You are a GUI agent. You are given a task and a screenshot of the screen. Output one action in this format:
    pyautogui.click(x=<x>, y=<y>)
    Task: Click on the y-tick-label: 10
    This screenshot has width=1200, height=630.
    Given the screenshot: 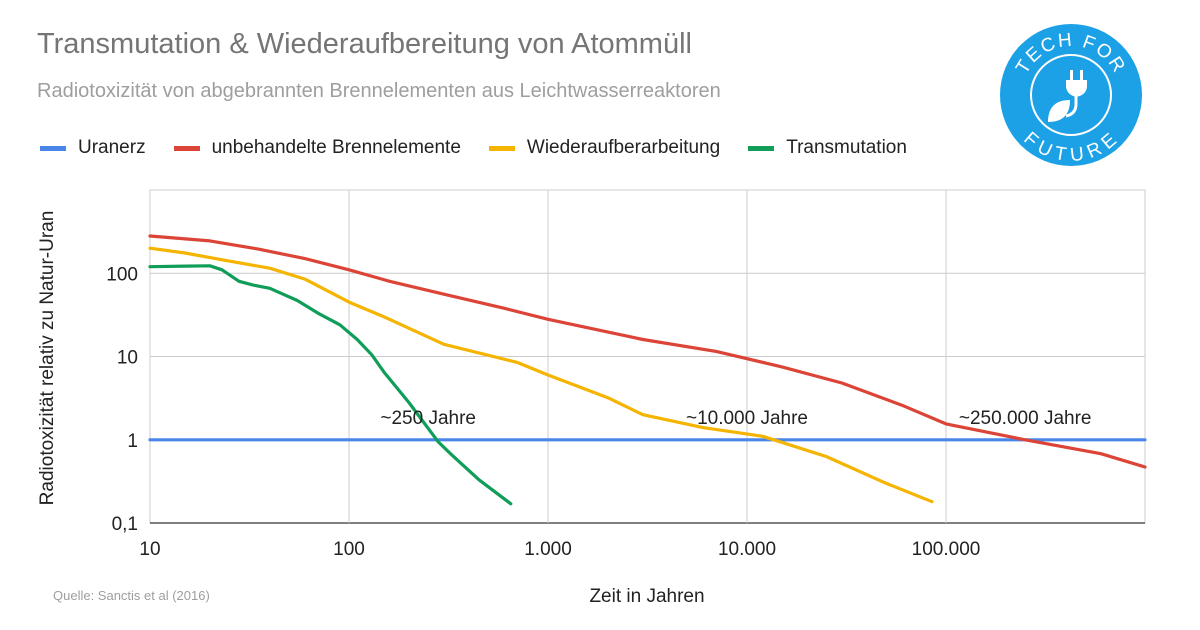 What is the action you would take?
    pyautogui.click(x=127, y=358)
    